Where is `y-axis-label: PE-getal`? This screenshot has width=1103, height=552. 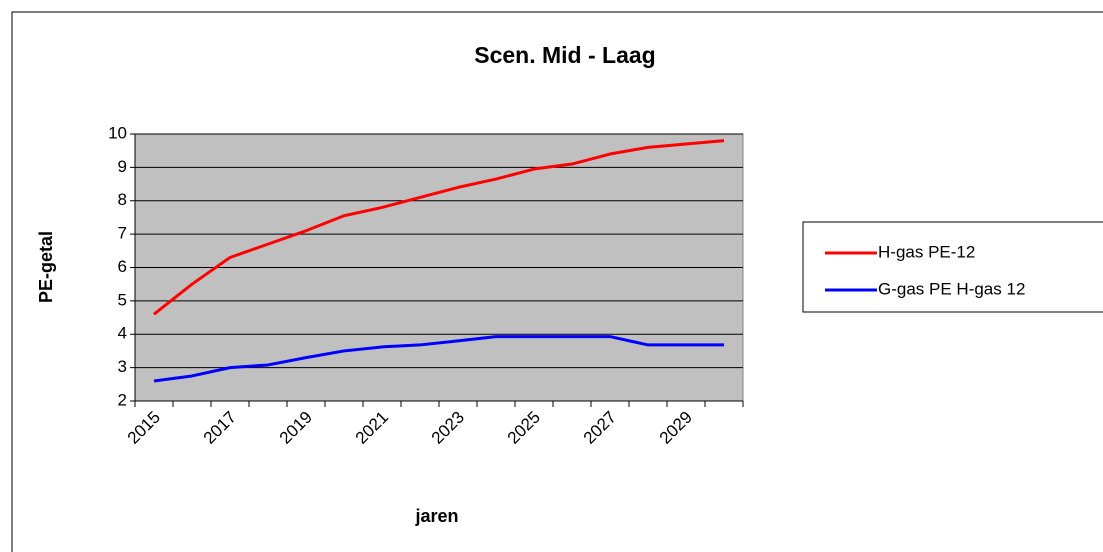 y-axis-label: PE-getal is located at coordinates (46, 267).